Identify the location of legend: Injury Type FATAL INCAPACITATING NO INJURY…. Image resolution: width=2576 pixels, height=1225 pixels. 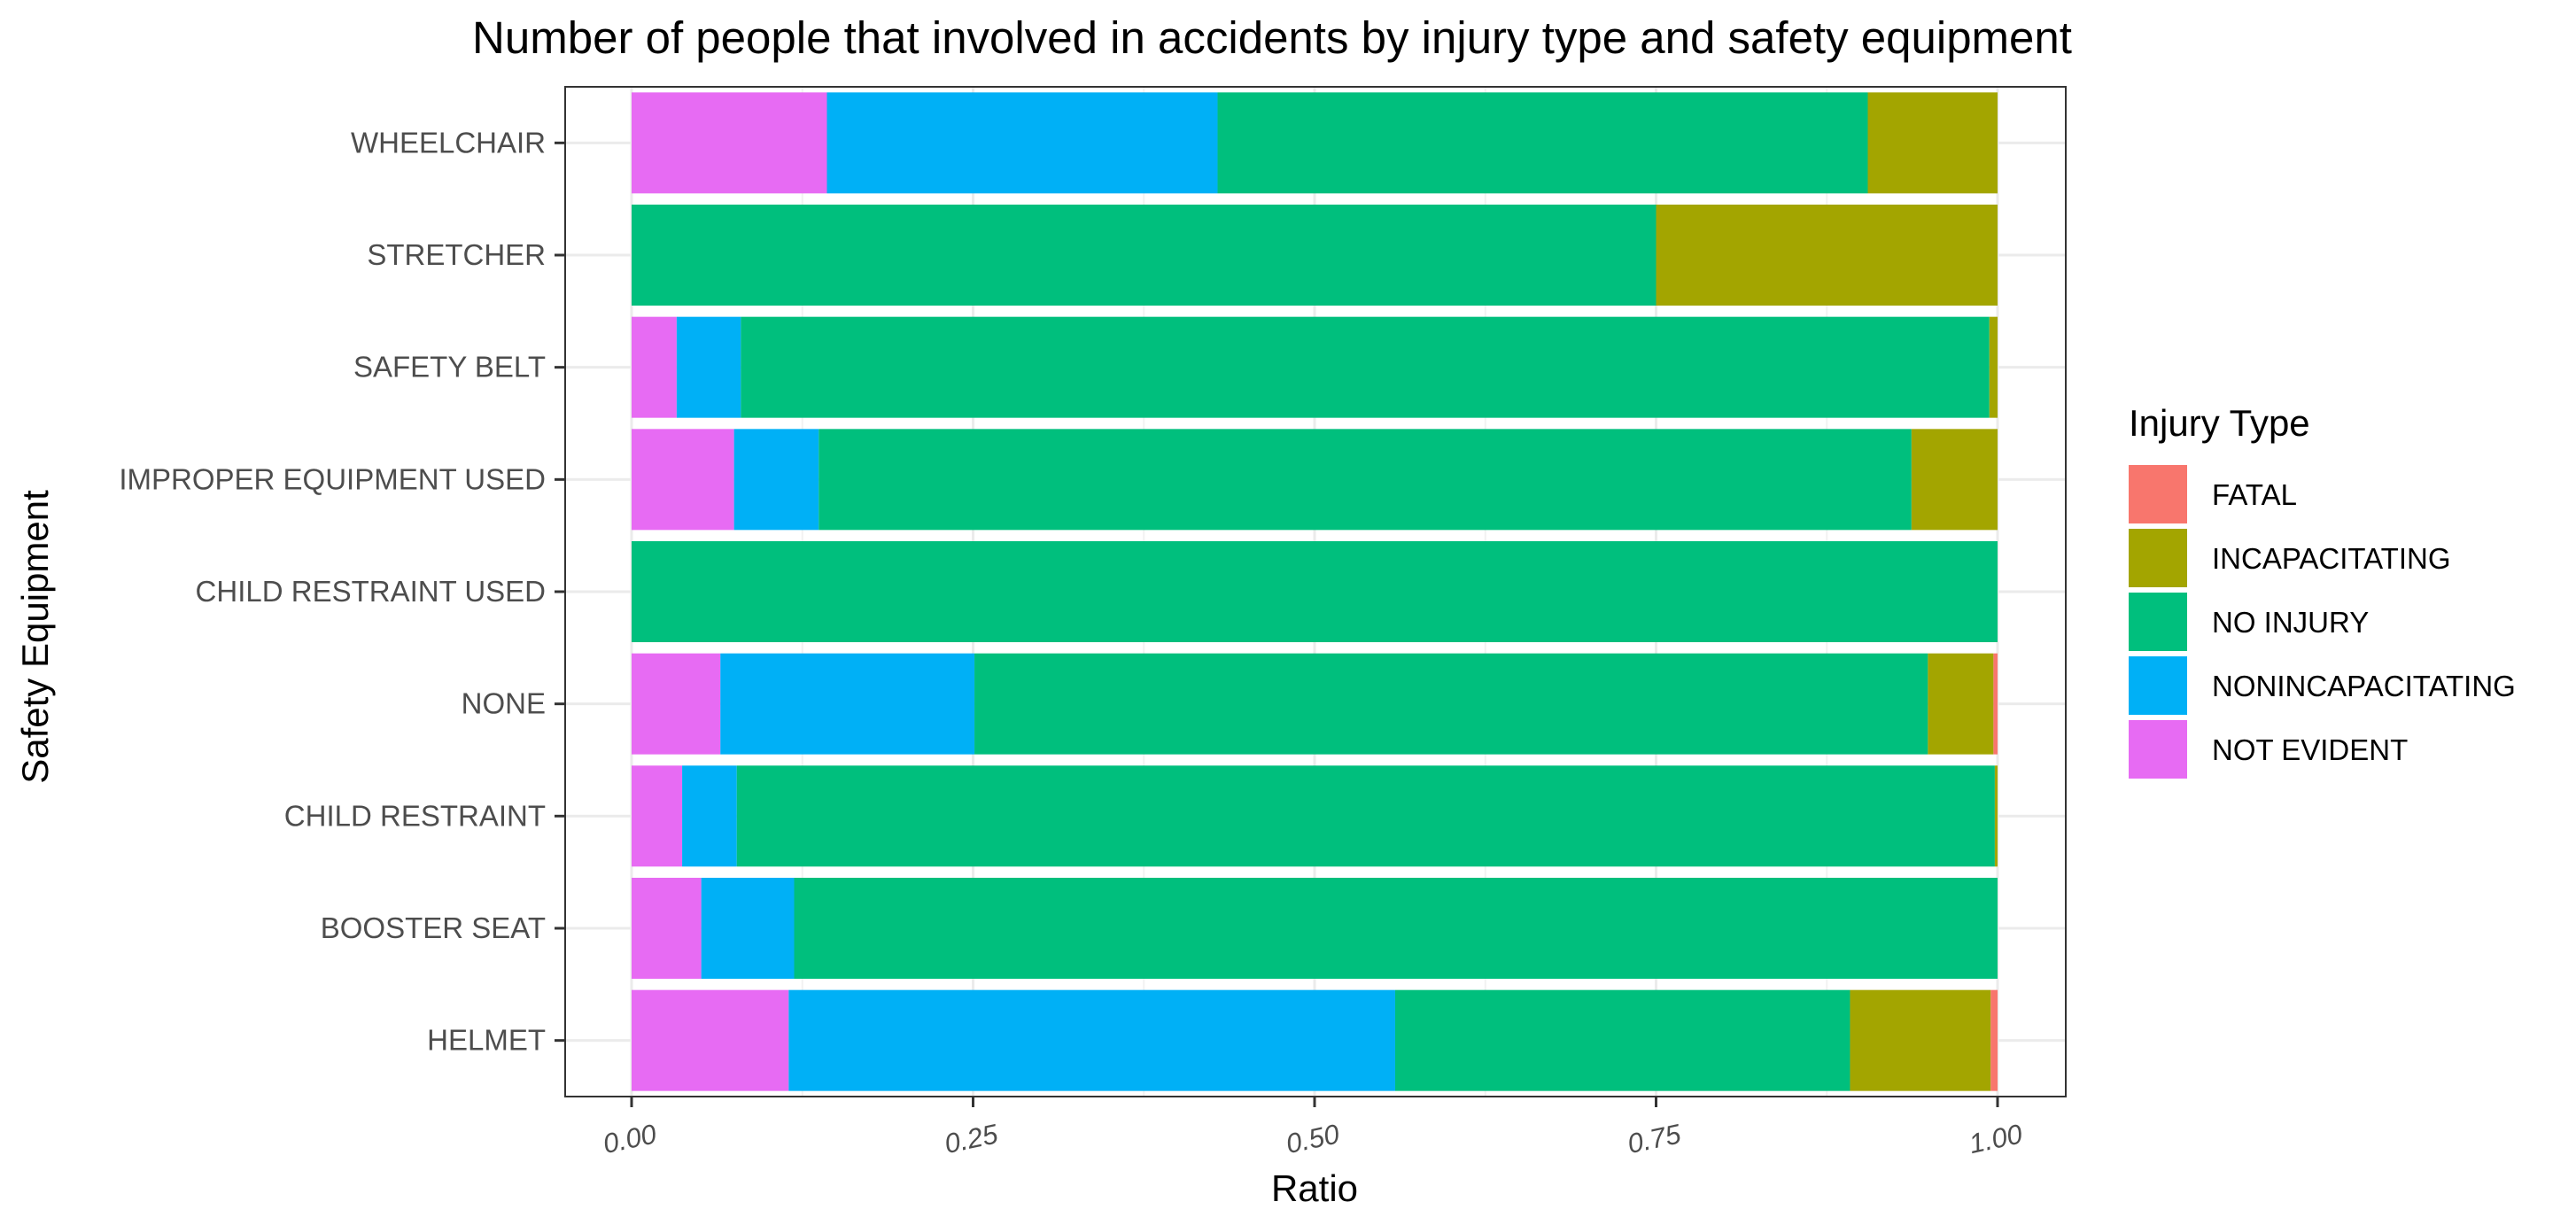
(2322, 590).